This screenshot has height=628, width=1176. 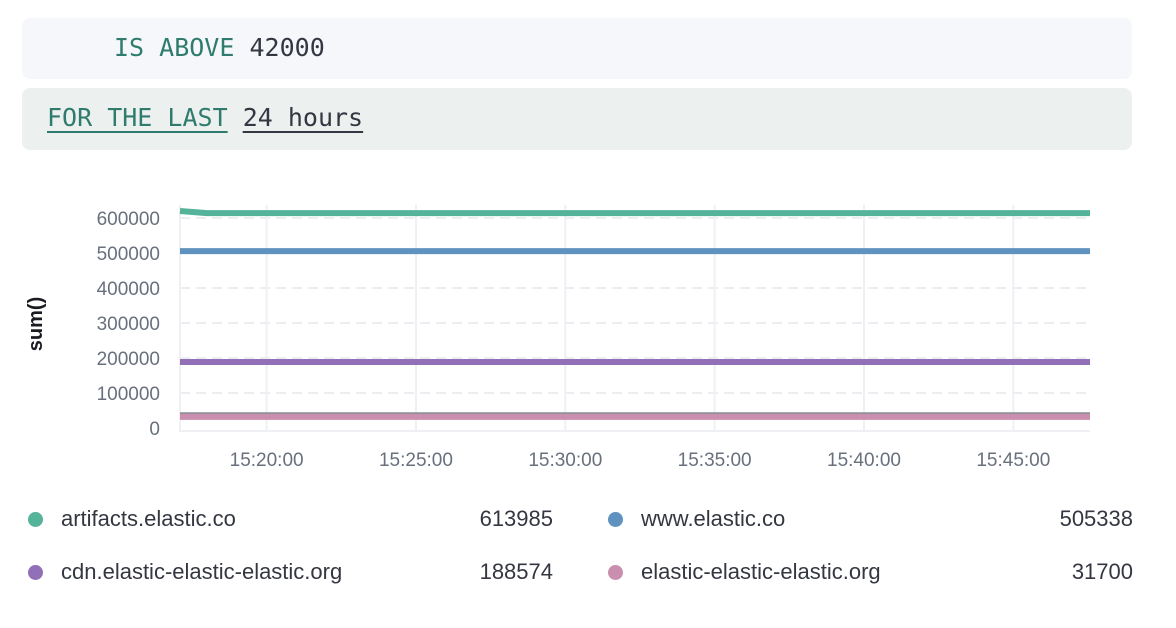 I want to click on legend-series-value: 188574, so click(x=516, y=571).